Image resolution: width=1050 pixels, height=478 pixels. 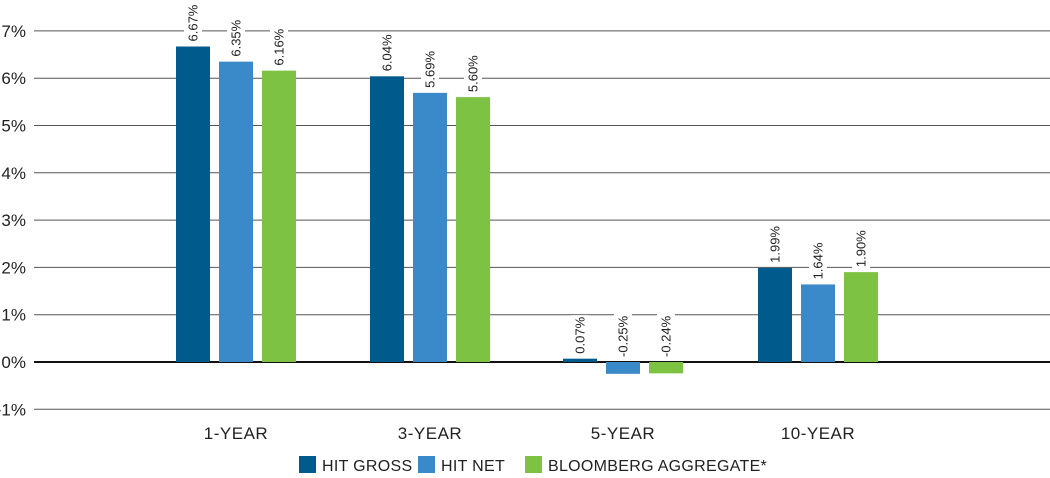 I want to click on data-label: 6.67%, so click(x=193, y=22).